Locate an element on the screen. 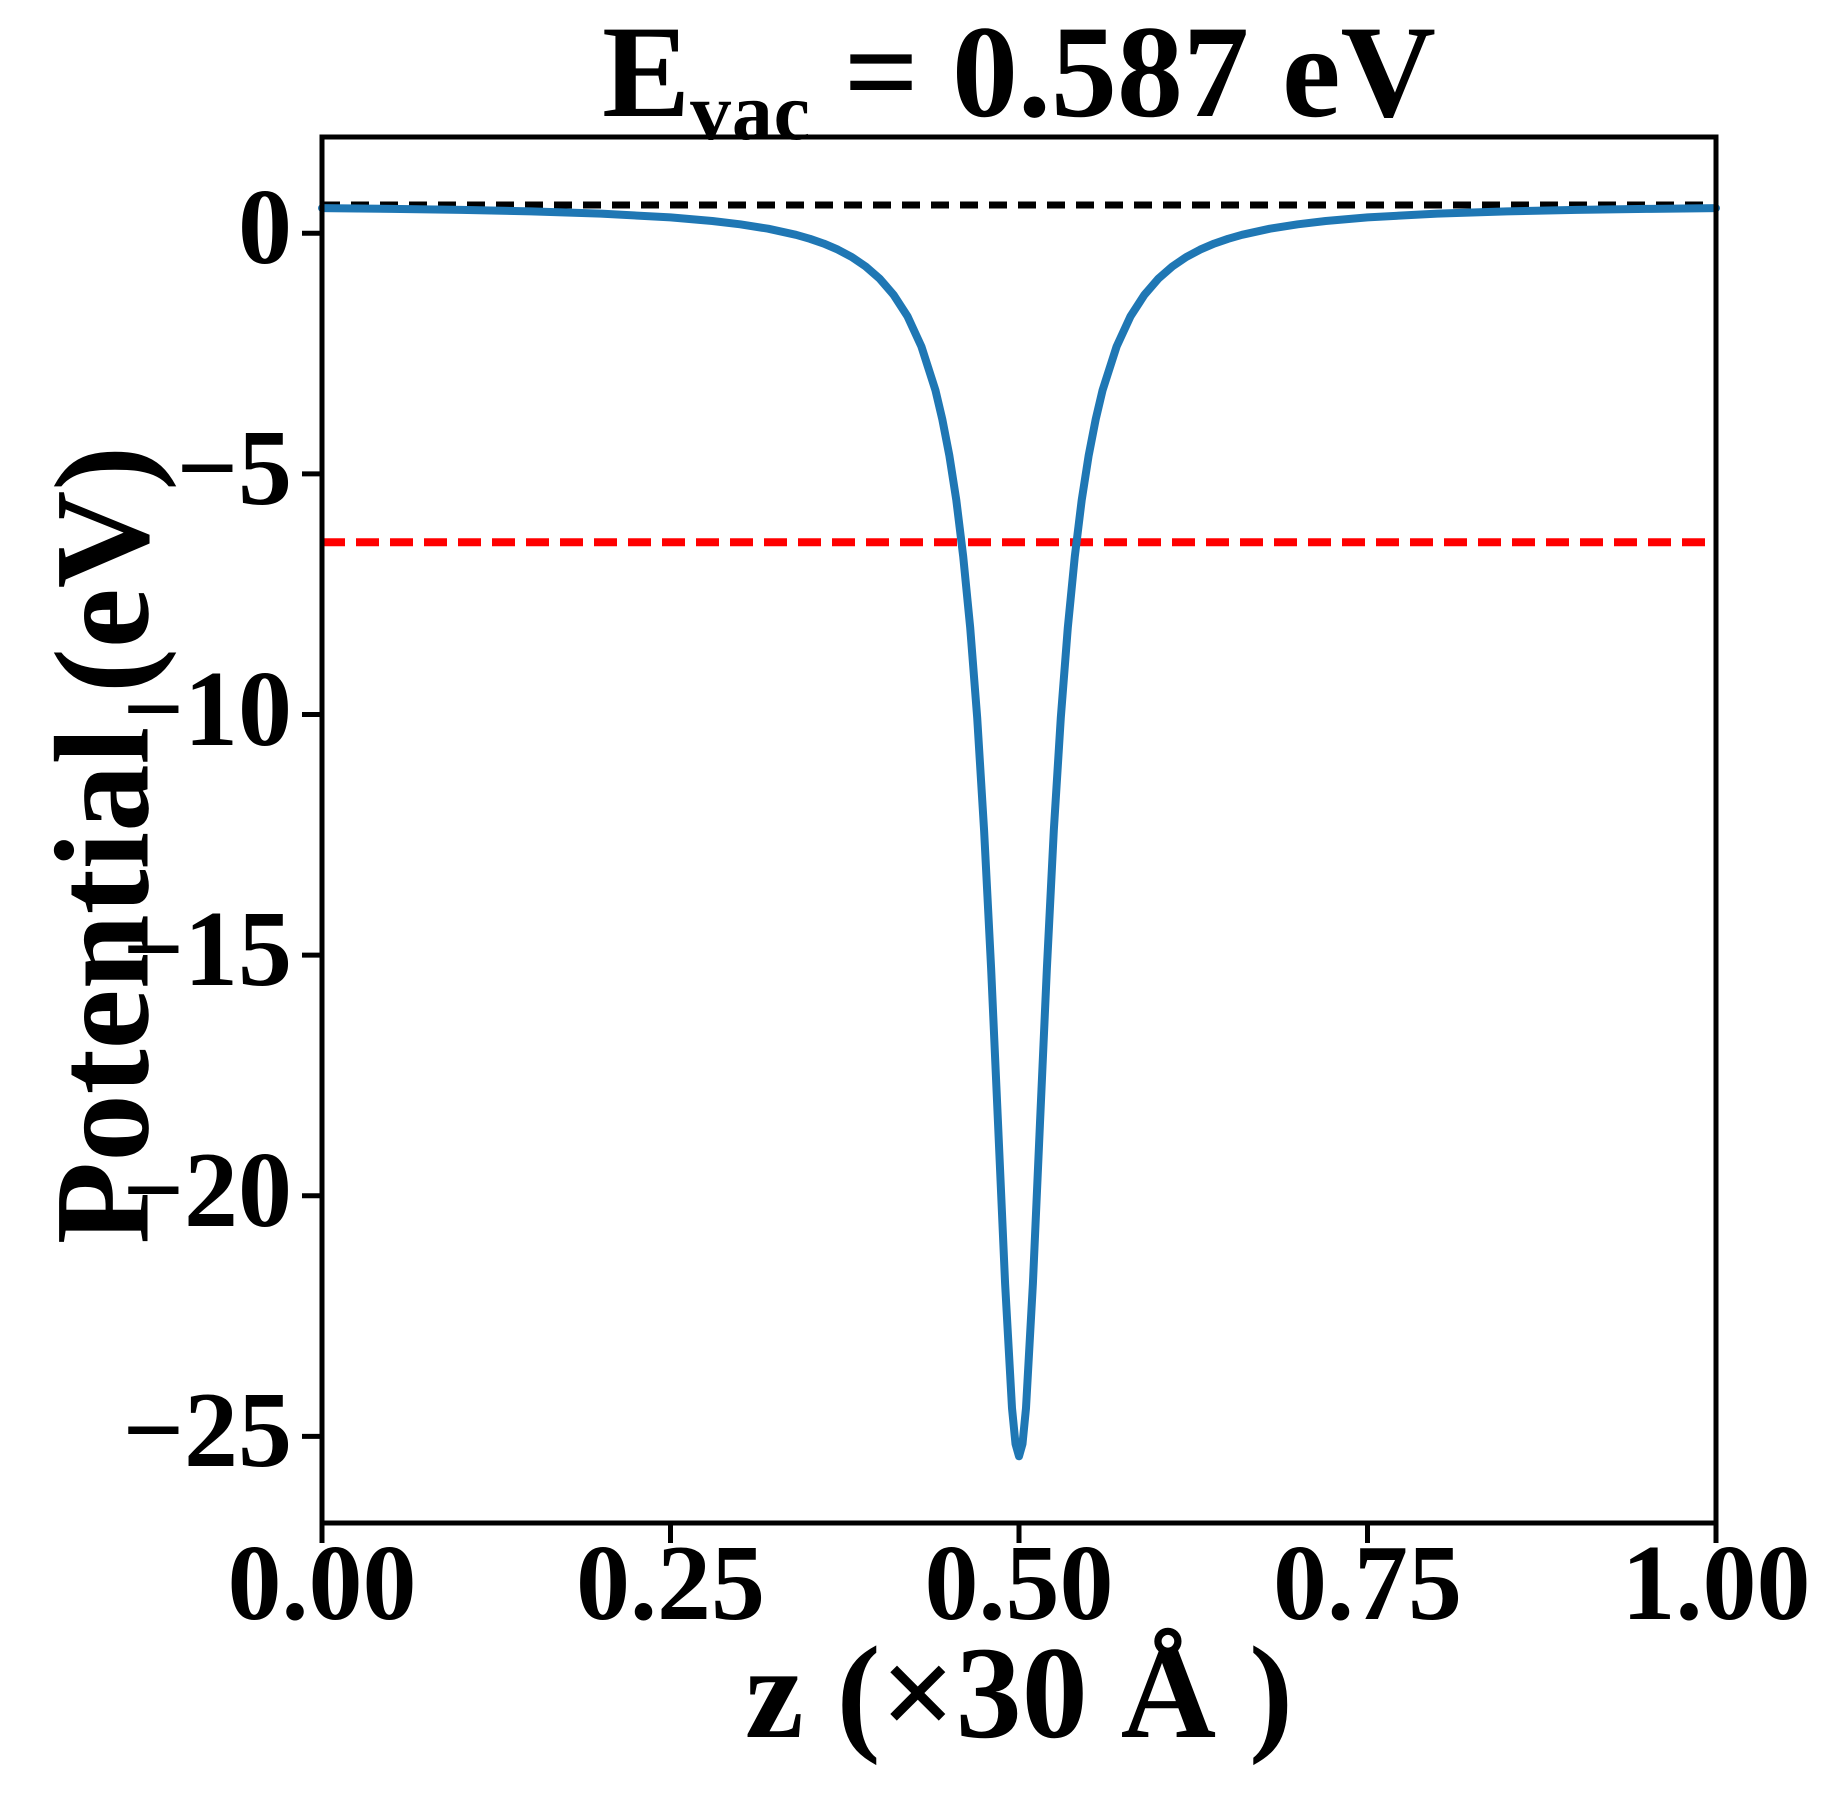 The width and height of the screenshot is (1833, 1794). x-axis-label: z (×30 Å ) is located at coordinates (1019, 1692).